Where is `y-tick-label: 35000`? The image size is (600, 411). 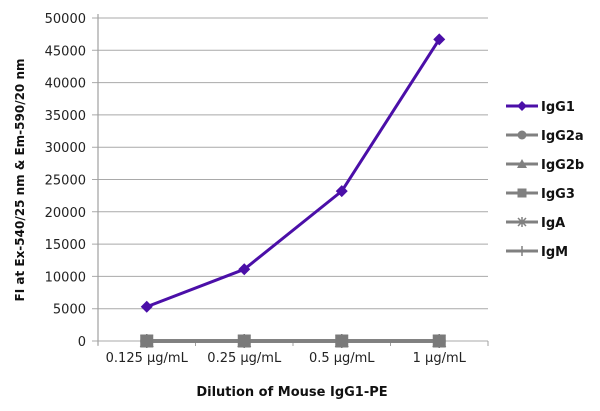
y-tick-label: 35000 is located at coordinates (65, 116).